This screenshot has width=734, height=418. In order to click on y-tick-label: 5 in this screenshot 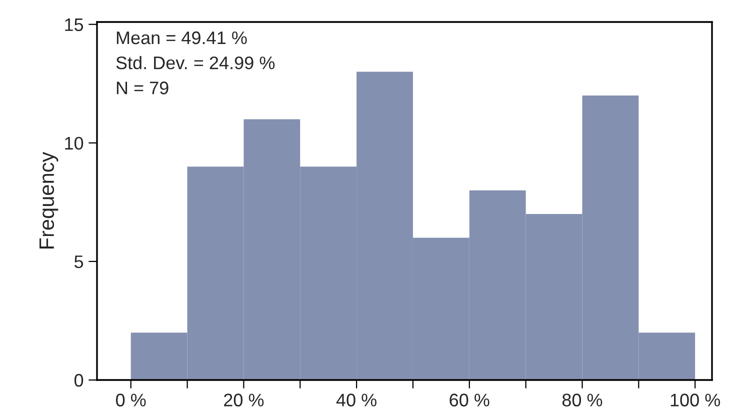, I will do `click(79, 262)`.